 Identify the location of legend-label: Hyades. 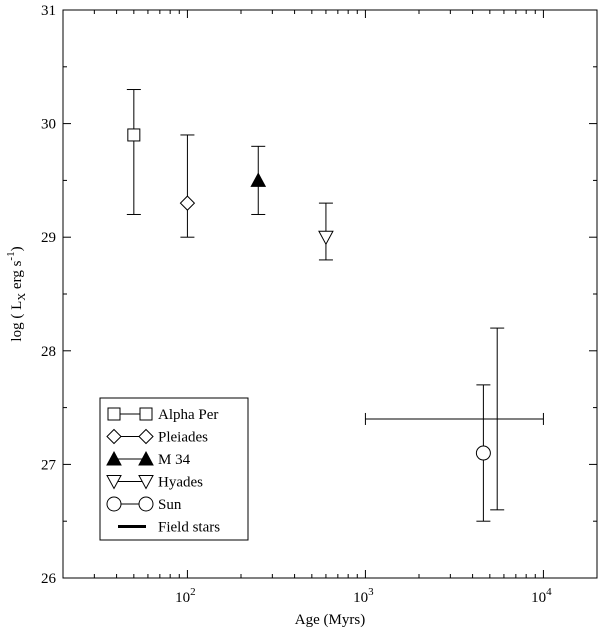
(180, 483).